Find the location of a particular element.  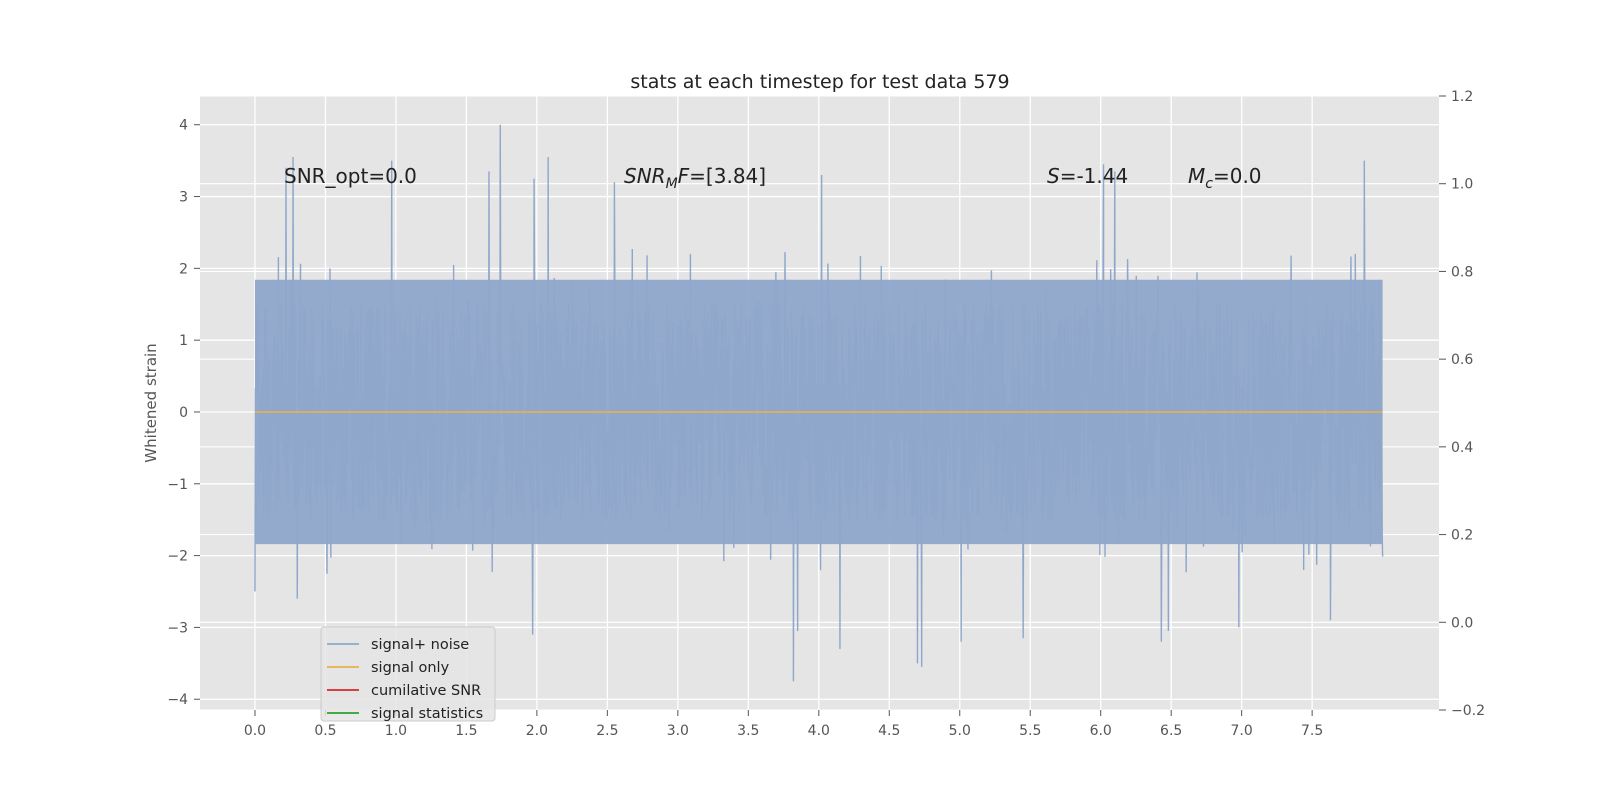

x-tick-label: 1.5 is located at coordinates (466, 731).